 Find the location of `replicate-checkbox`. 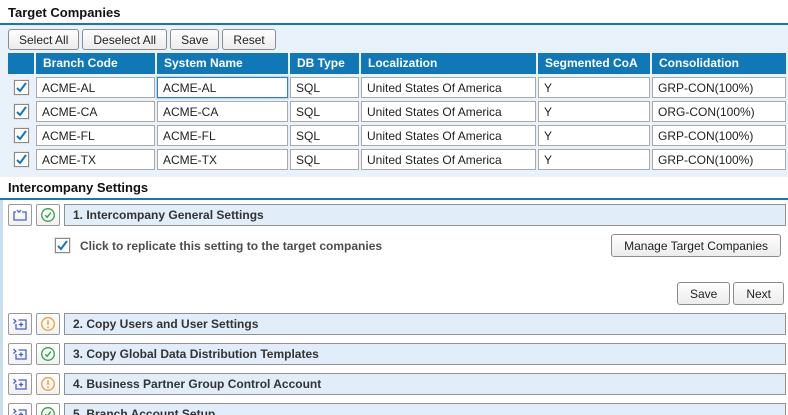

replicate-checkbox is located at coordinates (62, 245).